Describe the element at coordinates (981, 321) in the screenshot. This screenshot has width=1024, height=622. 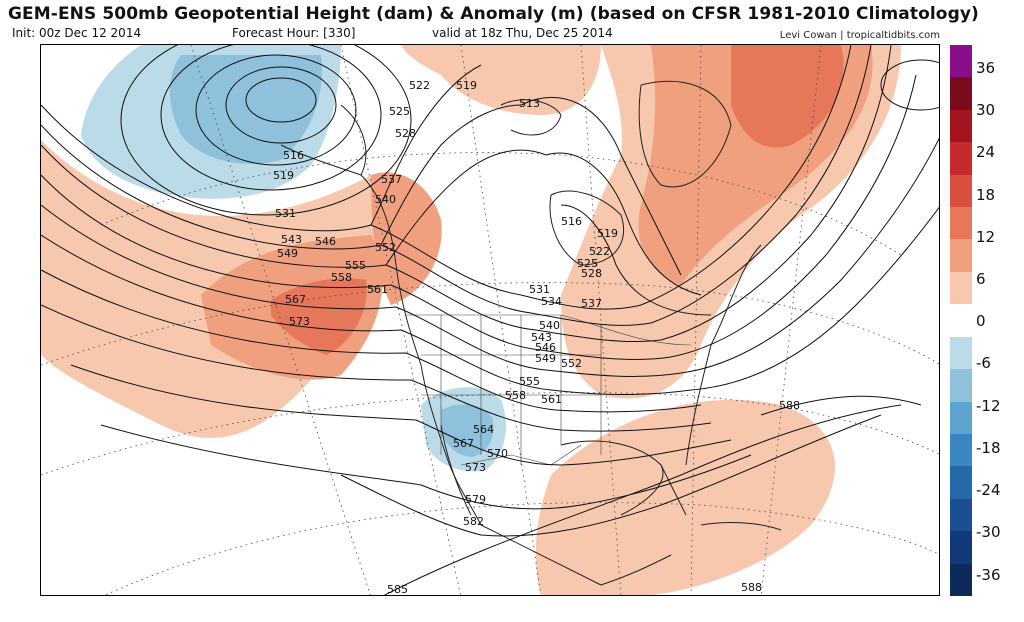
I see `colorbar-label: 0` at that location.